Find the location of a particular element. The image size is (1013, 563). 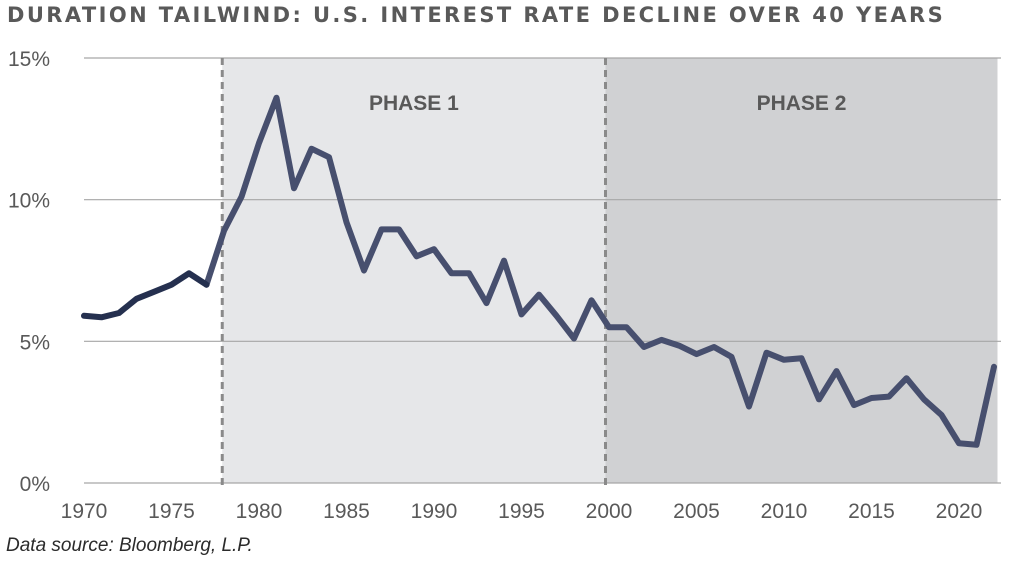

x-tick-label: 2000 is located at coordinates (609, 511).